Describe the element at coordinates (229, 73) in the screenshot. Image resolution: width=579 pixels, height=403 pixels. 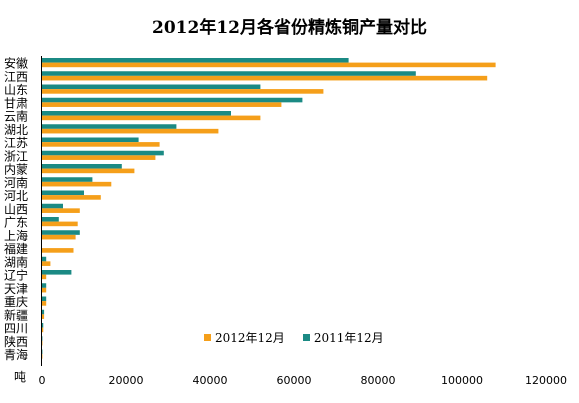
I see `bar-江西-2011` at that location.